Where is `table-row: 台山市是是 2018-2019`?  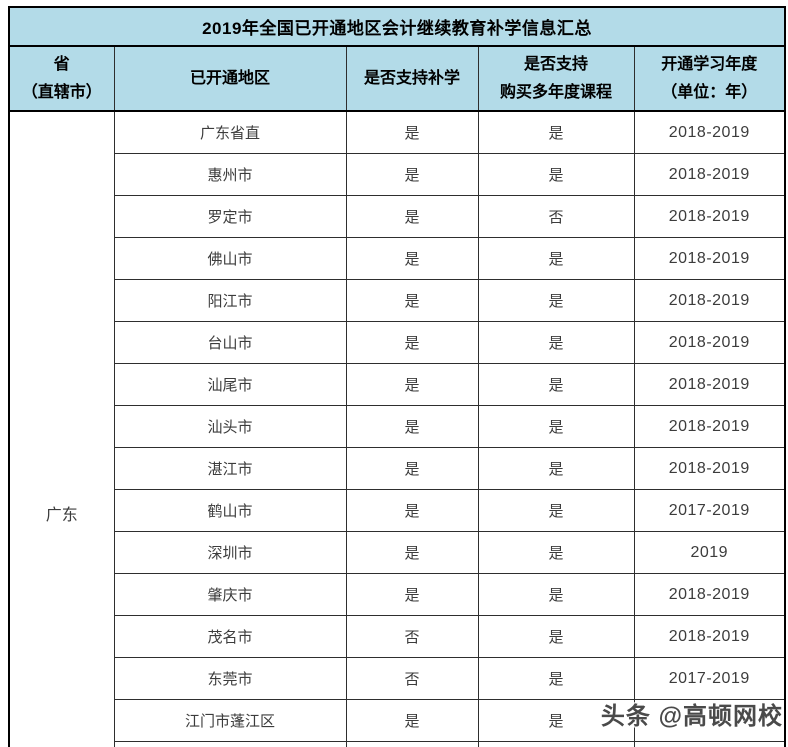
table-row: 台山市是是 2018-2019 is located at coordinates (397, 342).